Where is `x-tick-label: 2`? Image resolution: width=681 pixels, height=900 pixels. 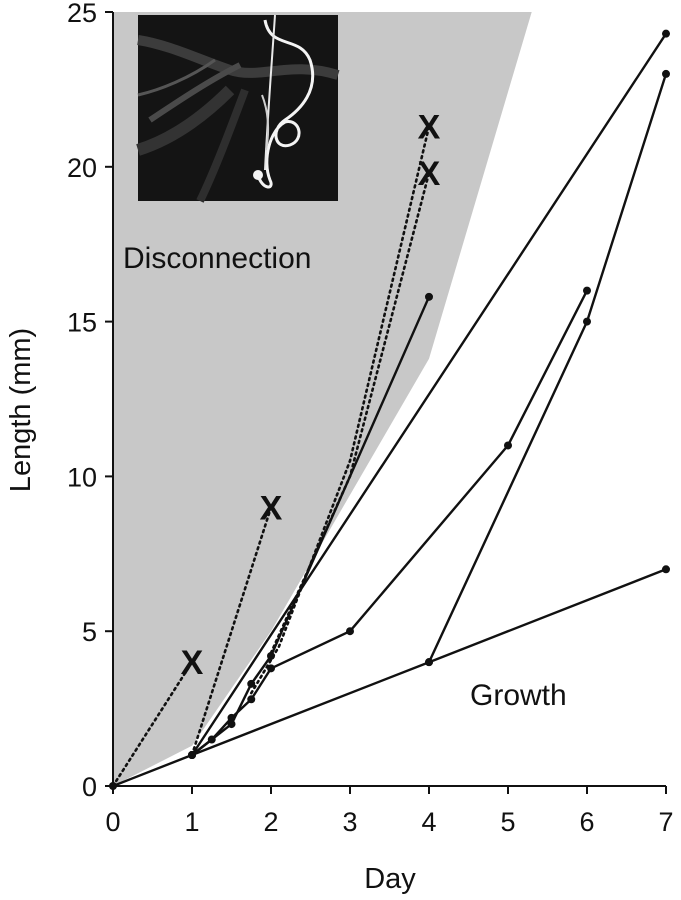
x-tick-label: 2 is located at coordinates (270, 822).